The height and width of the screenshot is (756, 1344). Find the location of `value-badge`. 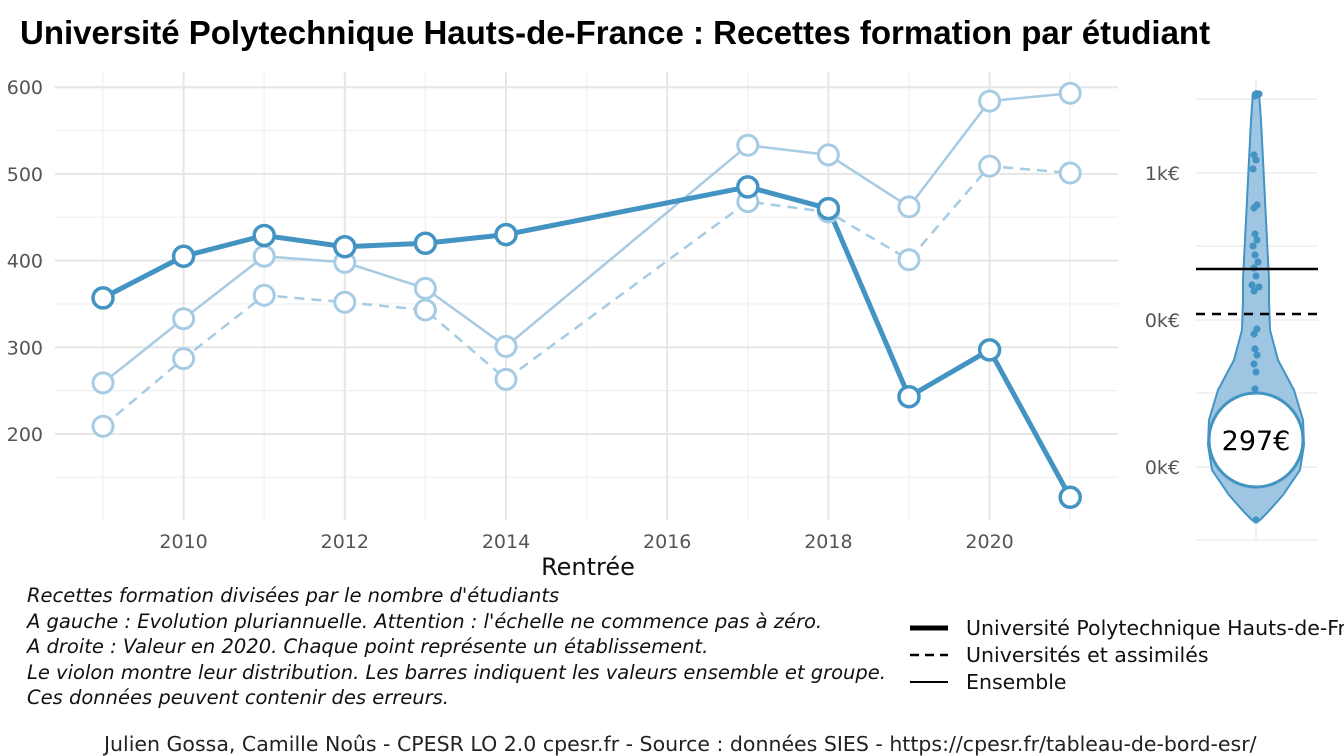

value-badge is located at coordinates (1256, 440).